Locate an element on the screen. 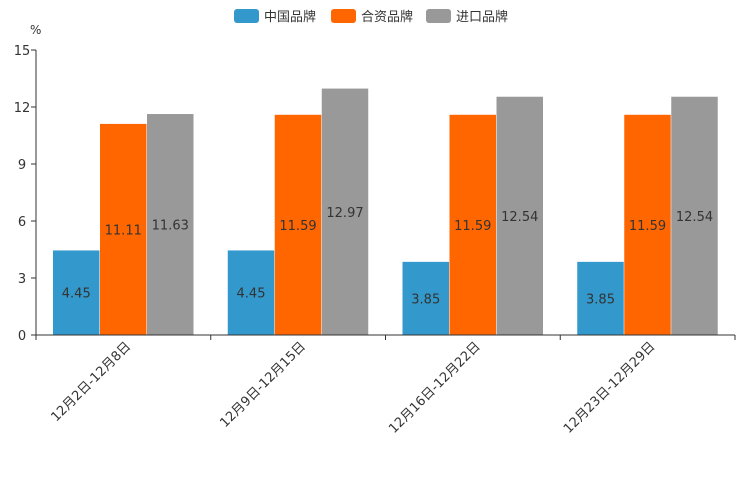 The image size is (744, 500). data-label: 12.97 is located at coordinates (344, 213).